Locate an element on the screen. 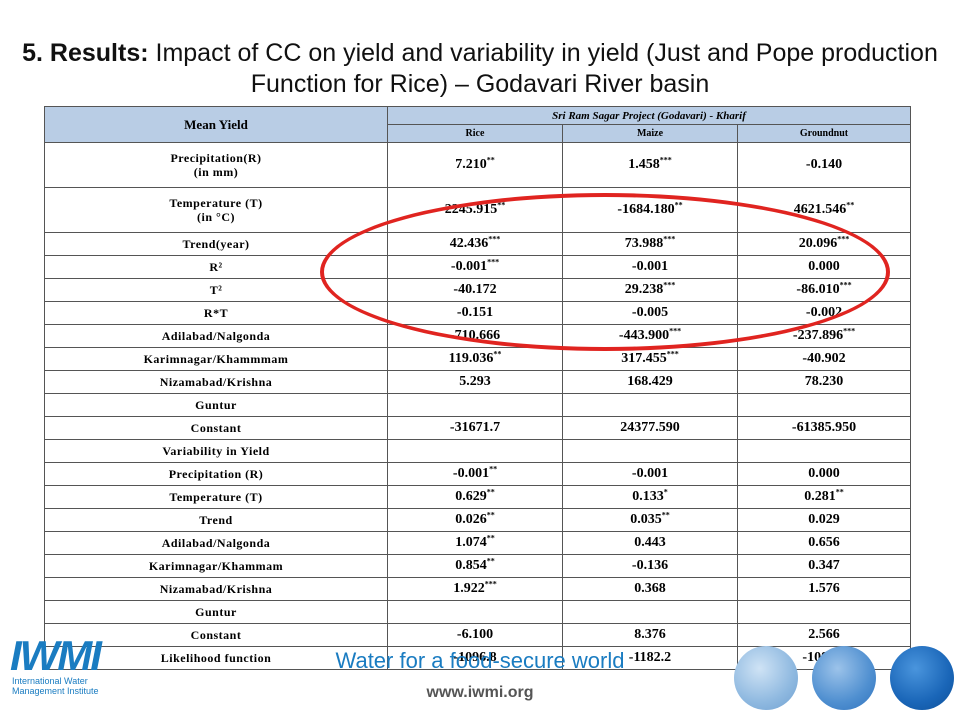  row-label-text: Precipitation(R) is located at coordinates (216, 158).